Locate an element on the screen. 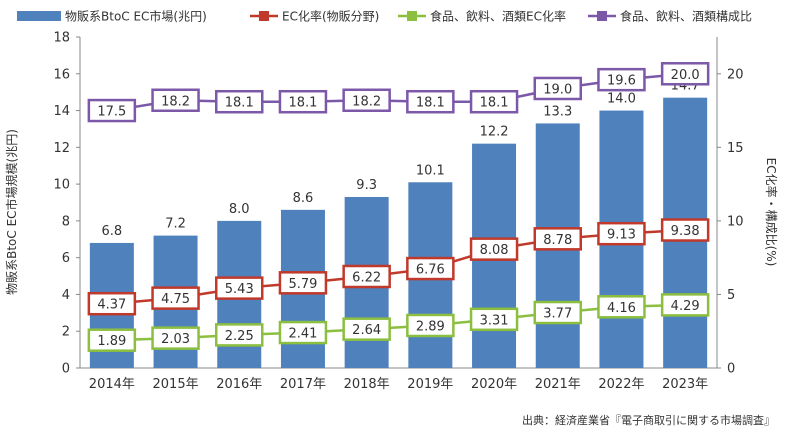 This screenshot has height=436, width=785. bar-value-label: 12.2 is located at coordinates (494, 132).